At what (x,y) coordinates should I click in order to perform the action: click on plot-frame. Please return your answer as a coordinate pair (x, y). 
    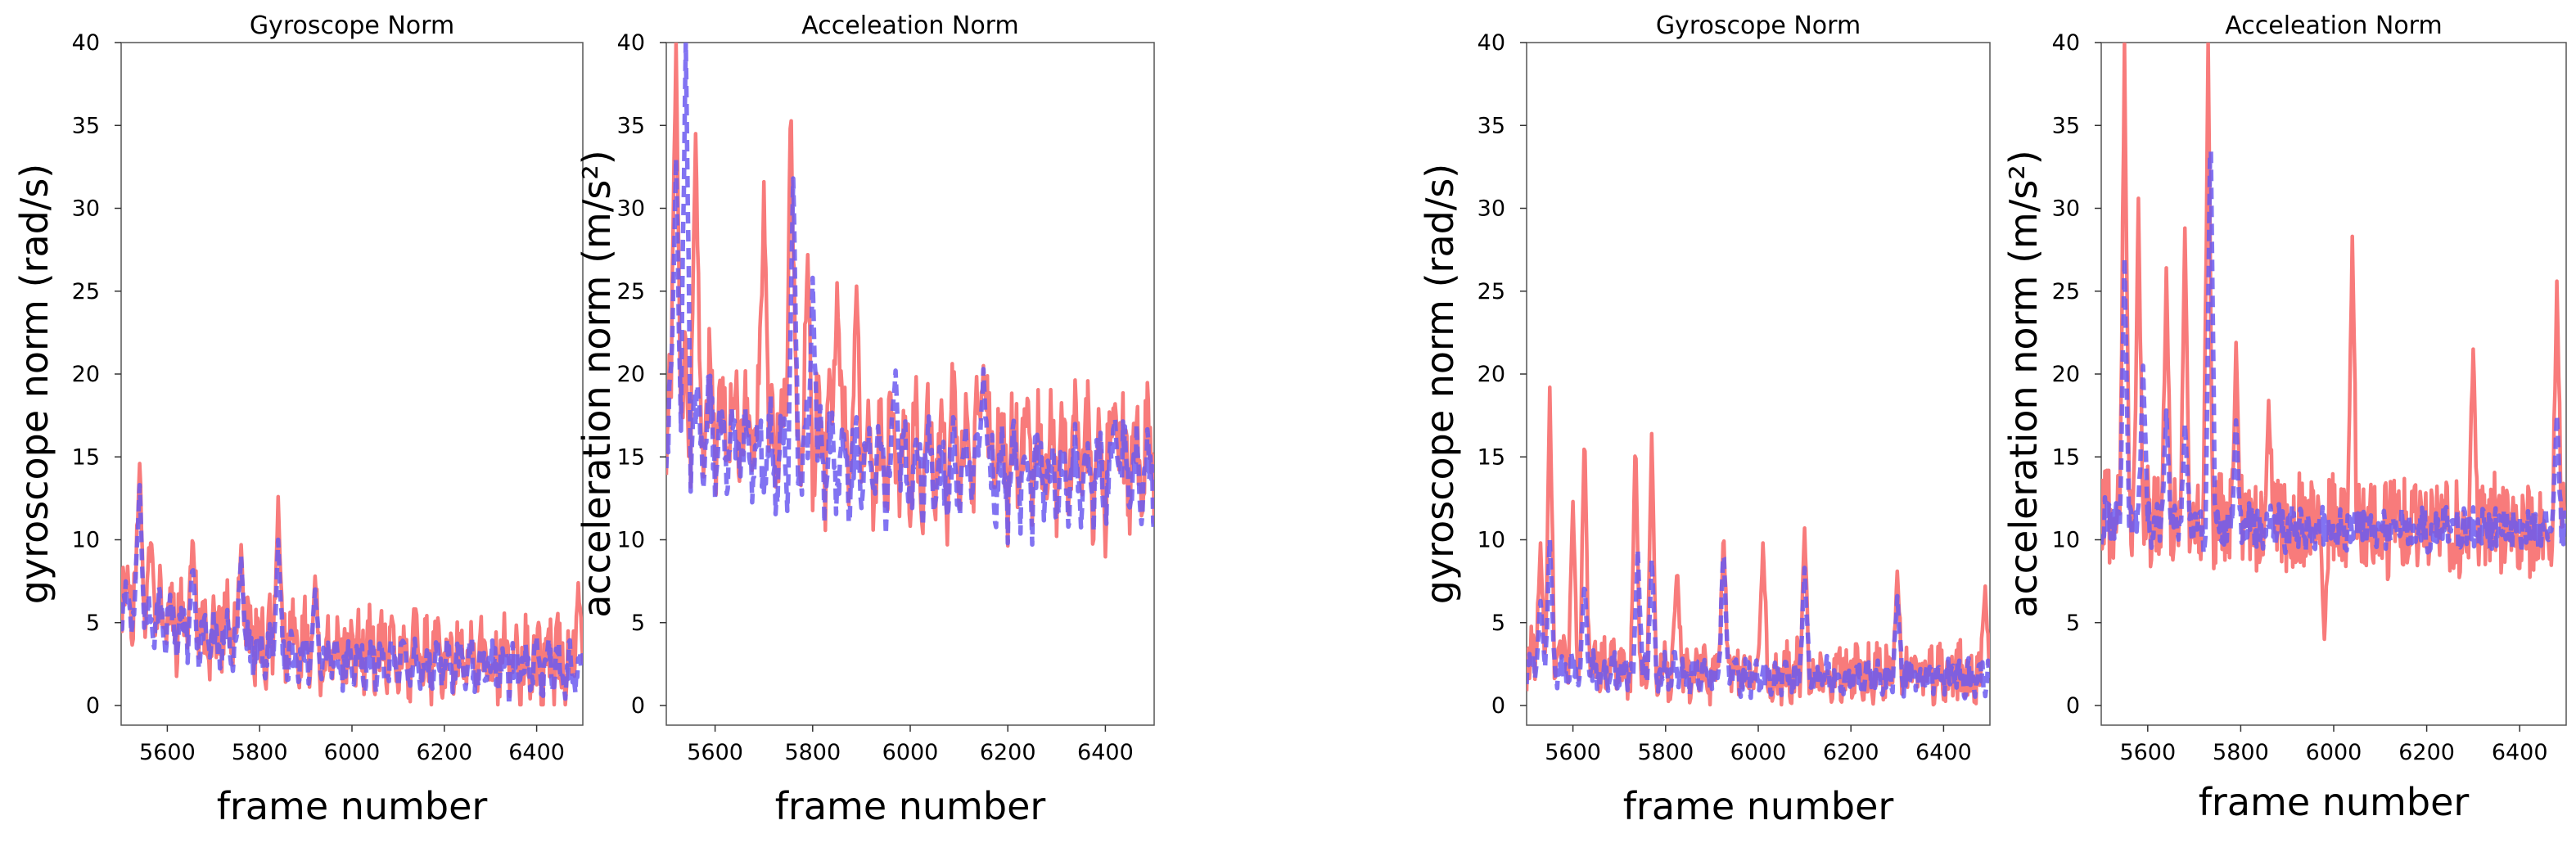
    Looking at the image, I should click on (2333, 384).